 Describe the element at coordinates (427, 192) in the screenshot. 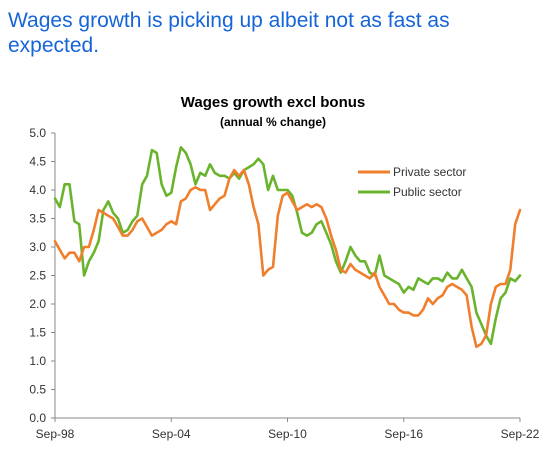

I see `legend-label: Public sector` at that location.